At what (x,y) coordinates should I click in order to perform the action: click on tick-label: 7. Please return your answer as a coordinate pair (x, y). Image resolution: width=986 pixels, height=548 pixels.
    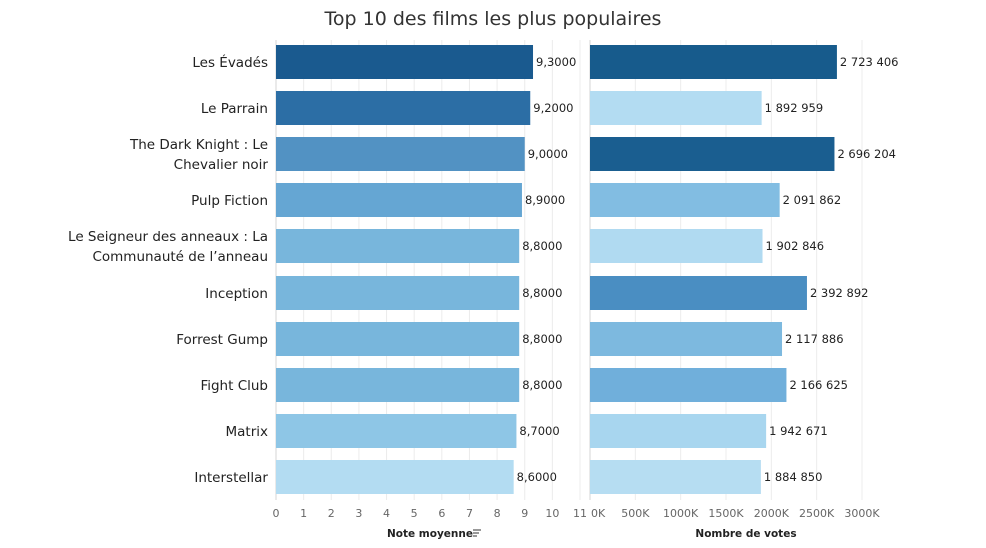
    Looking at the image, I should click on (469, 513).